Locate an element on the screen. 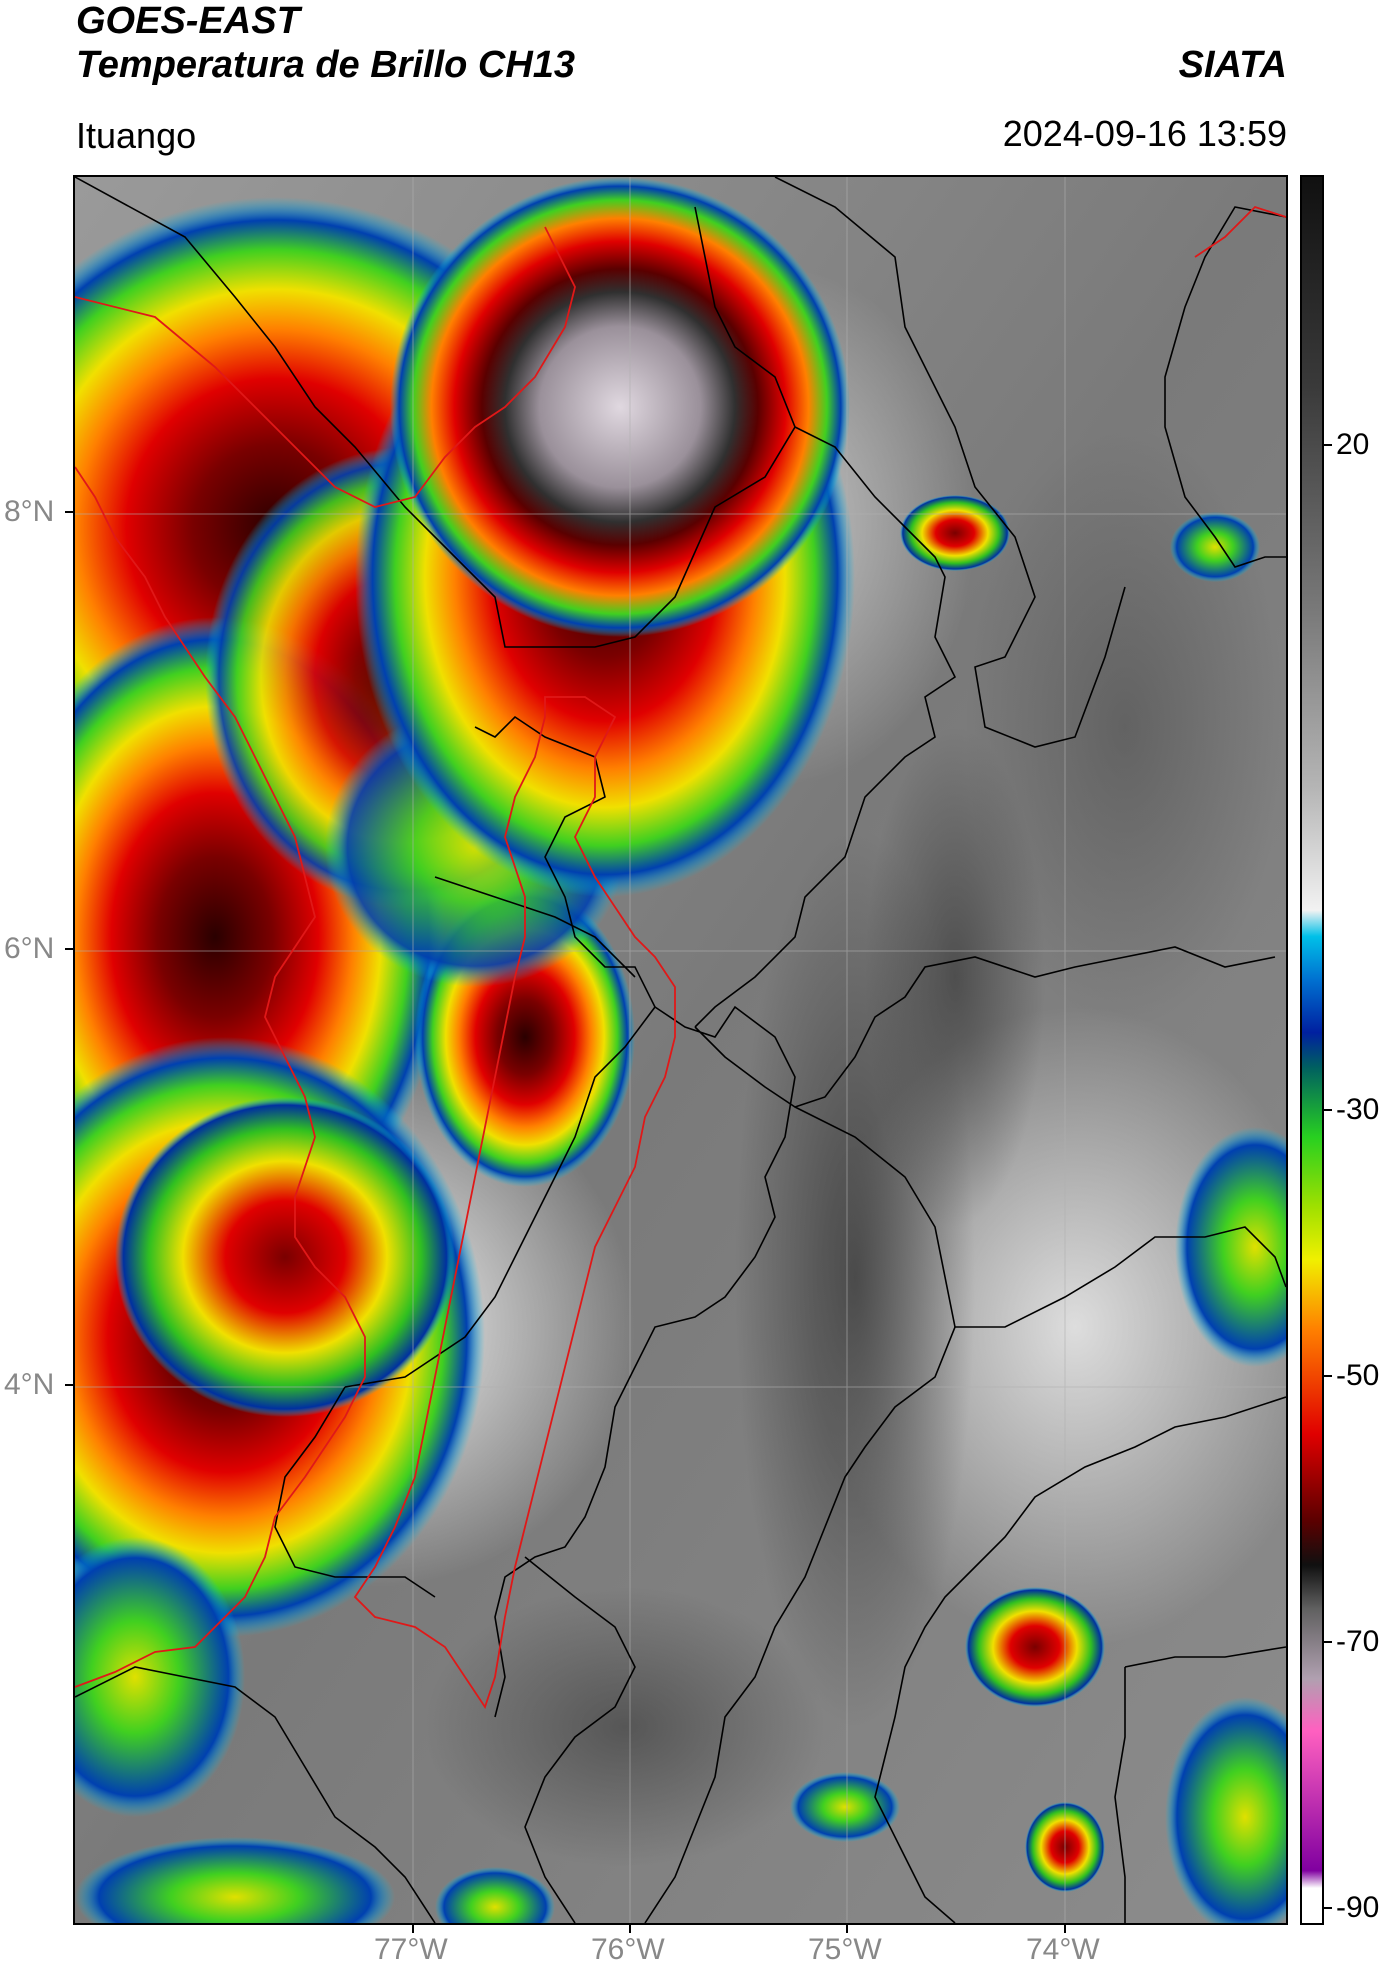 This screenshot has width=1384, height=1981. colorbar-label-minus50: -50 is located at coordinates (1358, 1375).